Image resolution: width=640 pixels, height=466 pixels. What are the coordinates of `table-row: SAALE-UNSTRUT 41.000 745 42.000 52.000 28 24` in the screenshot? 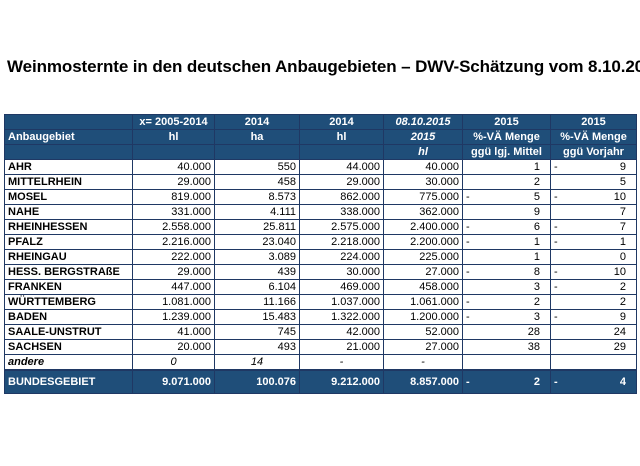 It's located at (320, 332).